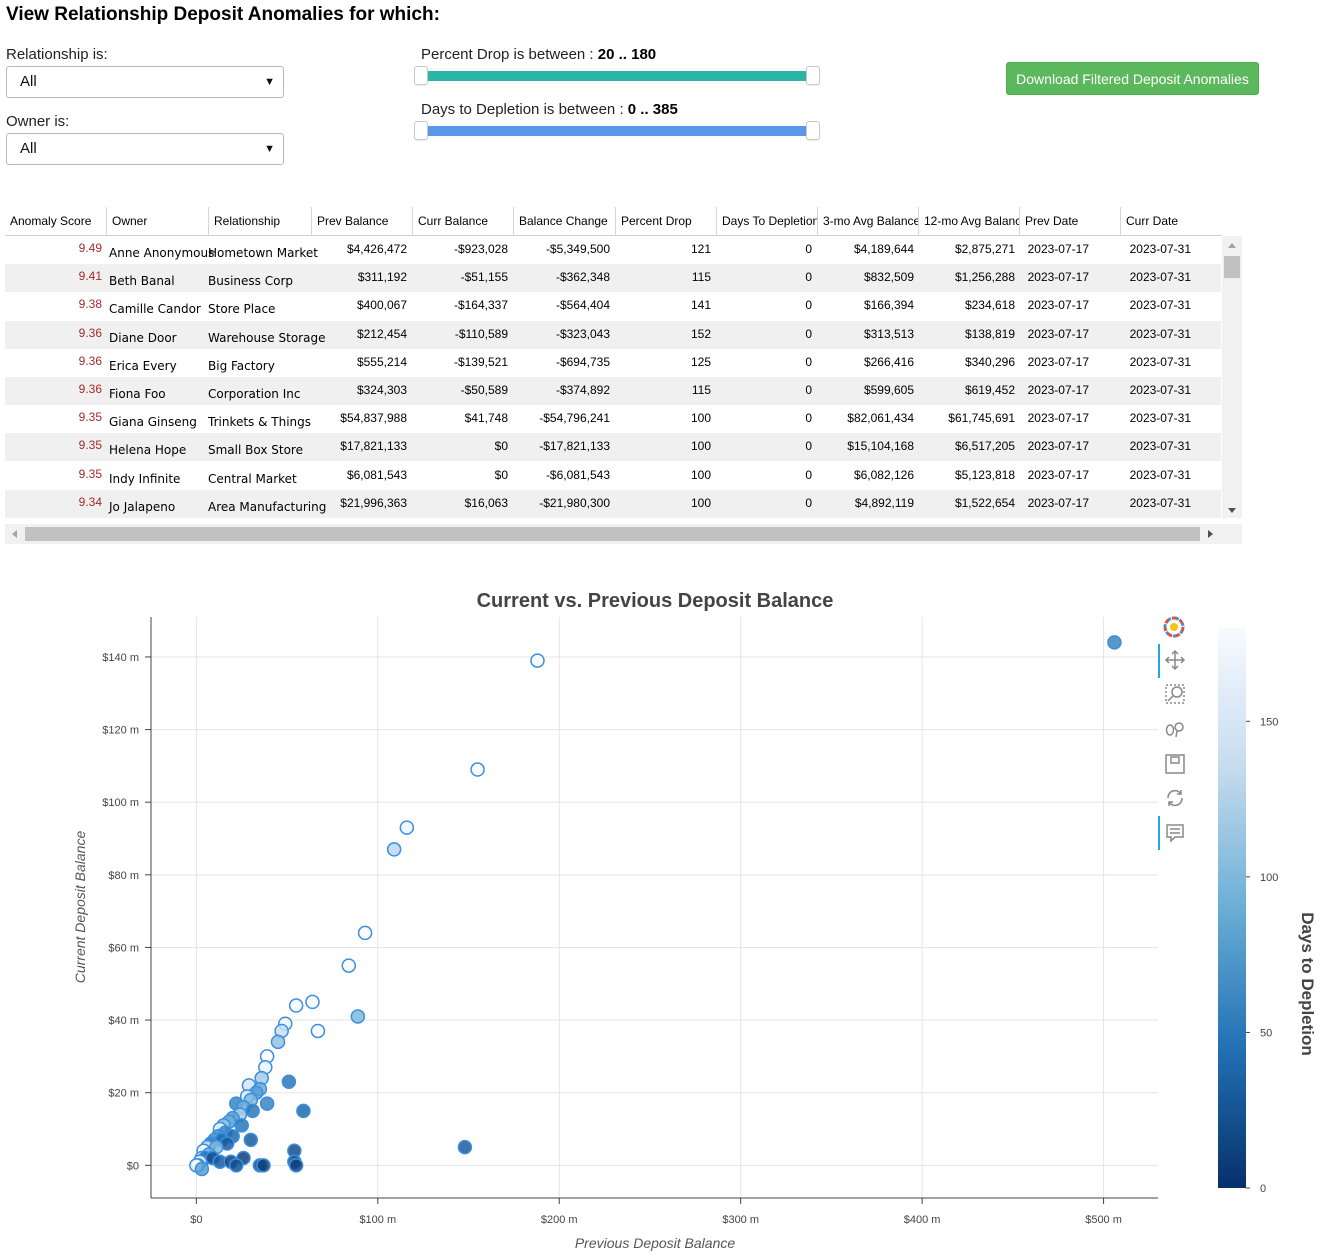 The width and height of the screenshot is (1323, 1257). I want to click on column-header: Days To Depletion, so click(766, 221).